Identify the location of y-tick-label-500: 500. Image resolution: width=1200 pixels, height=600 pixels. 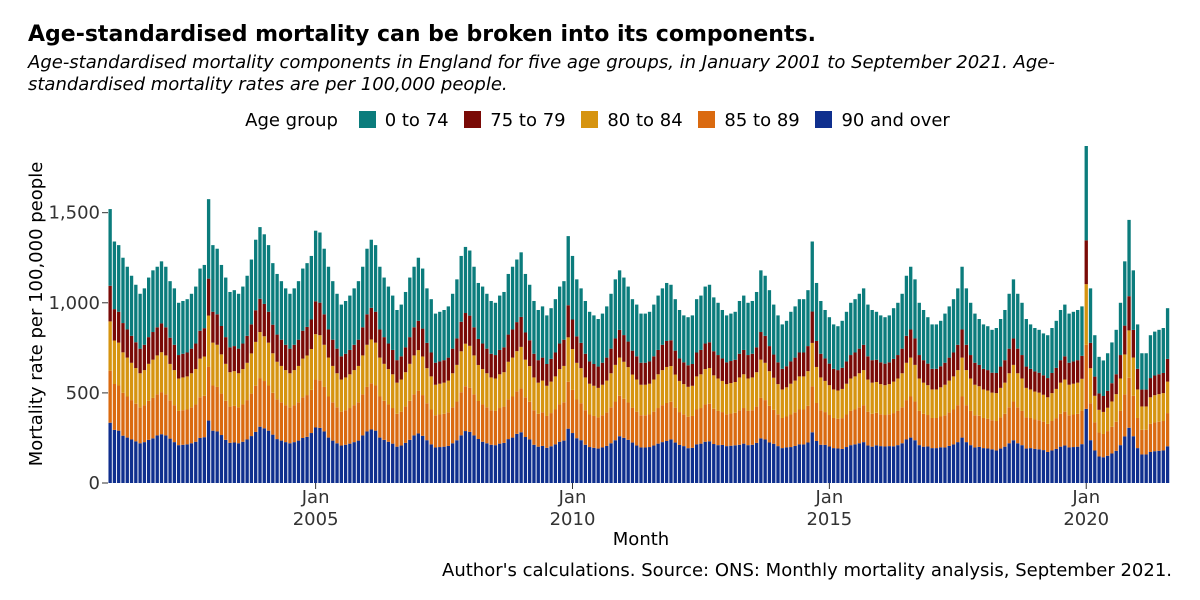
(83, 393).